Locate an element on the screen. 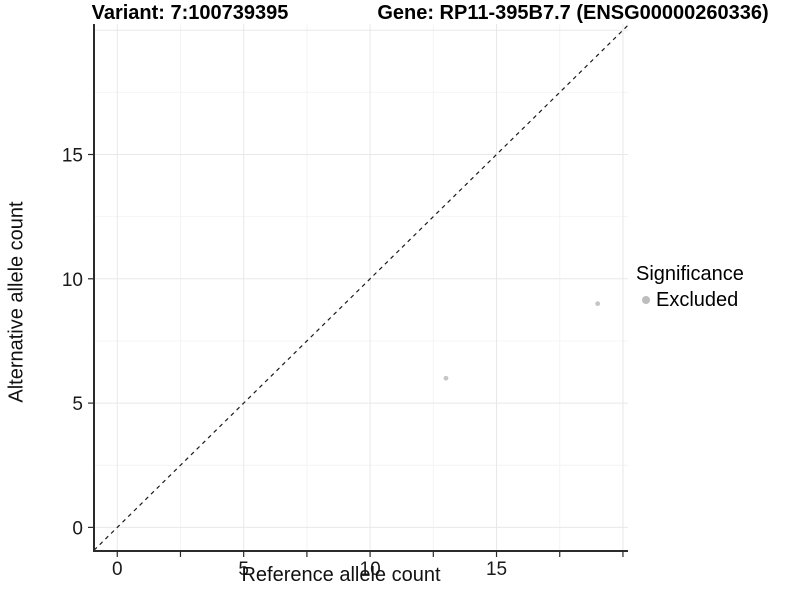 The height and width of the screenshot is (600, 800). gene-title: Gene: RP11-395B7.7 (ENSG00000260336) is located at coordinates (573, 13).